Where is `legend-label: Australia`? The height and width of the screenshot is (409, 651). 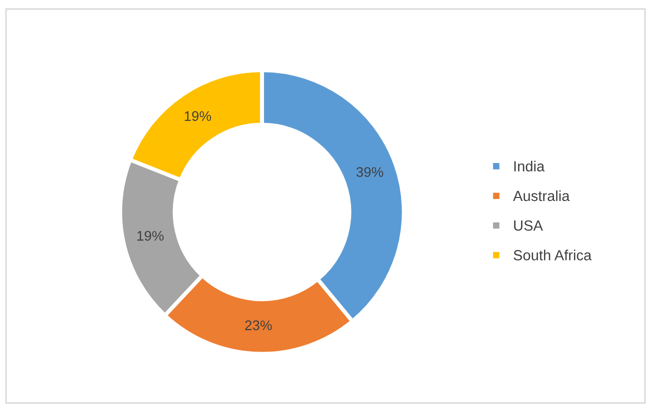
legend-label: Australia is located at coordinates (541, 196).